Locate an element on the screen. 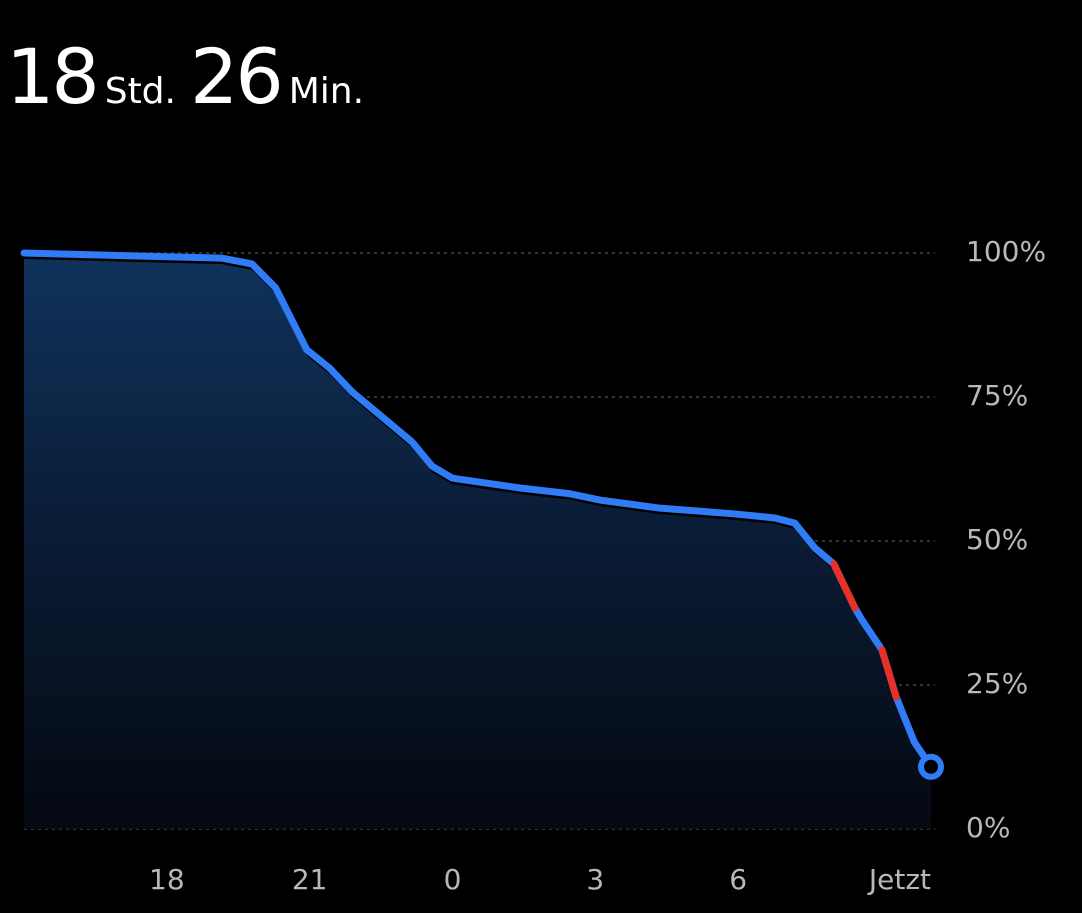 The image size is (1082, 913). remaining-time: 18 Std. 26 Min. is located at coordinates (192, 76).